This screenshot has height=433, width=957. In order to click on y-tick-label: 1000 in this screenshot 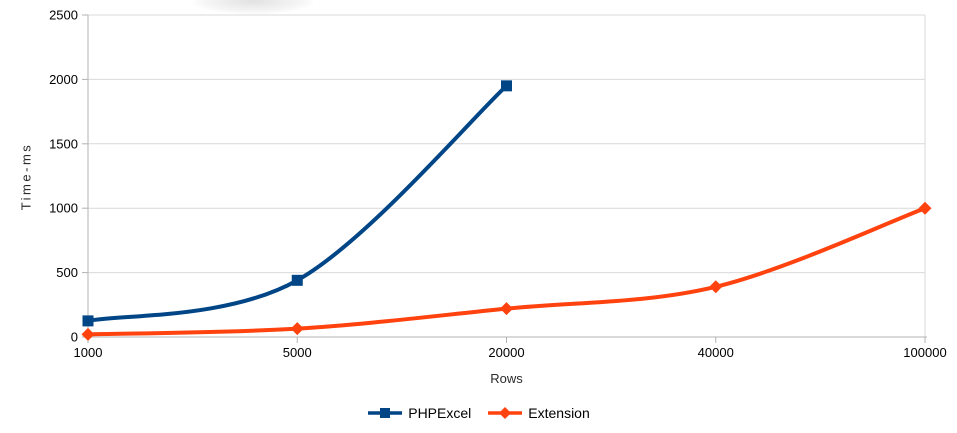, I will do `click(63, 208)`.